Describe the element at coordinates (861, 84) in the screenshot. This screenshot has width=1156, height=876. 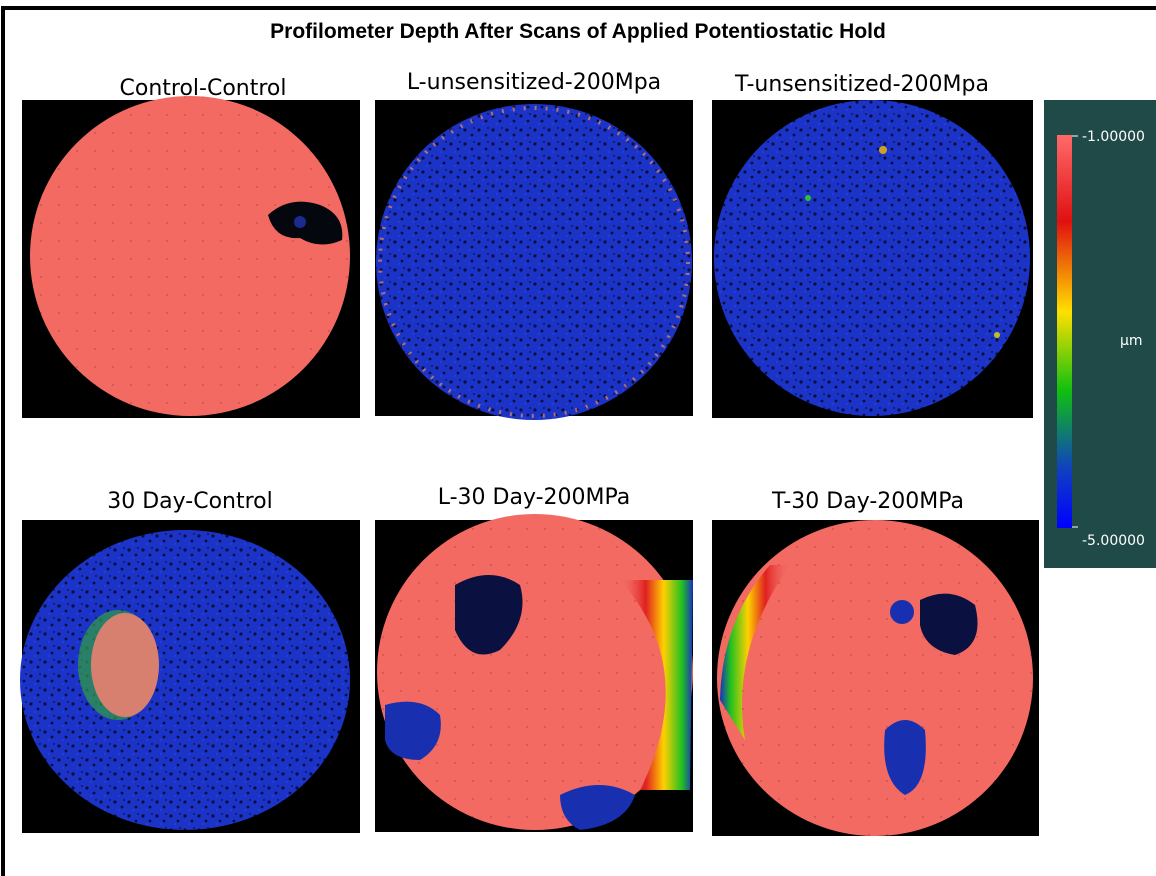
I see `panel-label: T-unsensitized-200Mpa` at that location.